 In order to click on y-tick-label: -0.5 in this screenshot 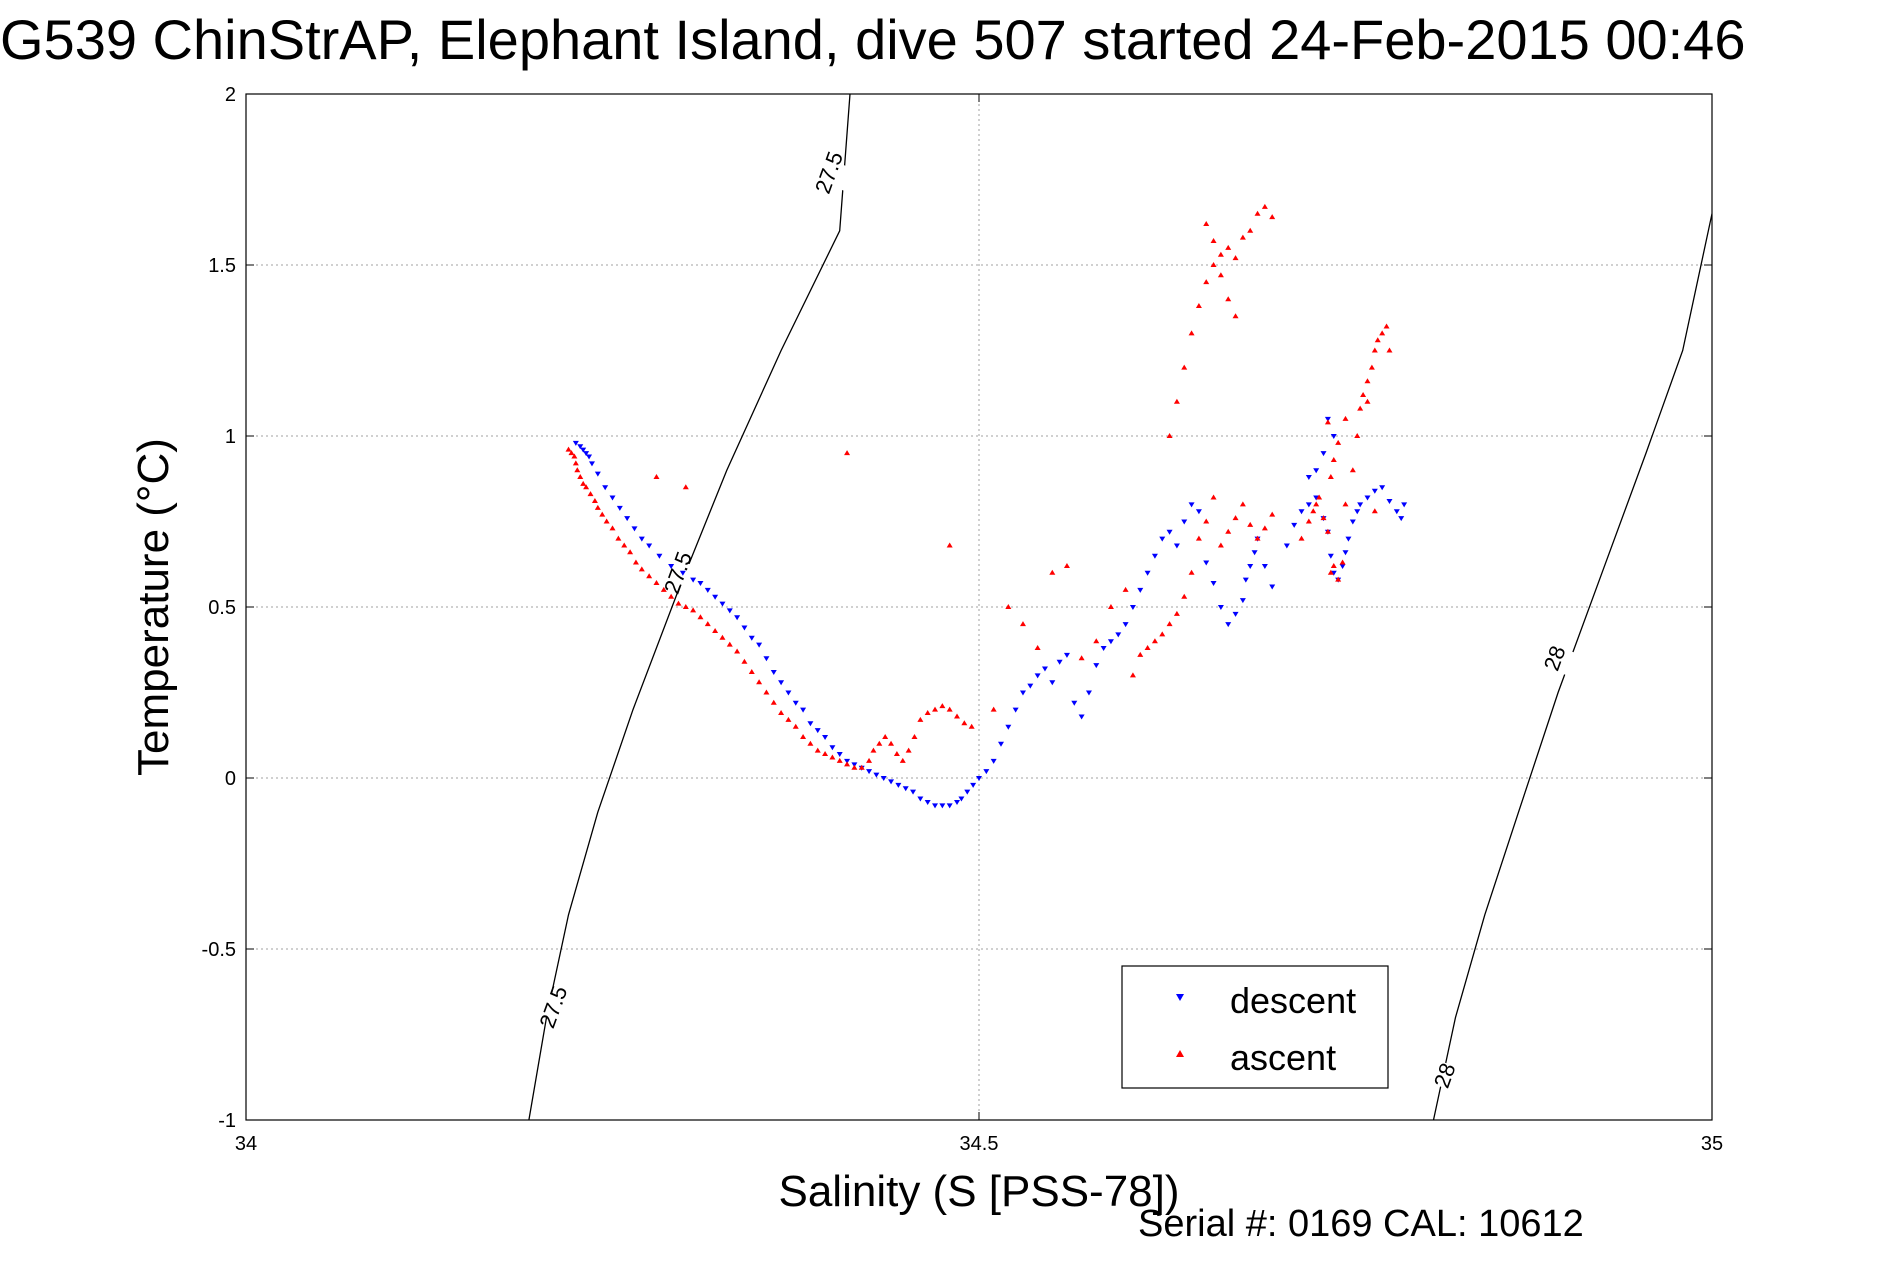, I will do `click(219, 950)`.